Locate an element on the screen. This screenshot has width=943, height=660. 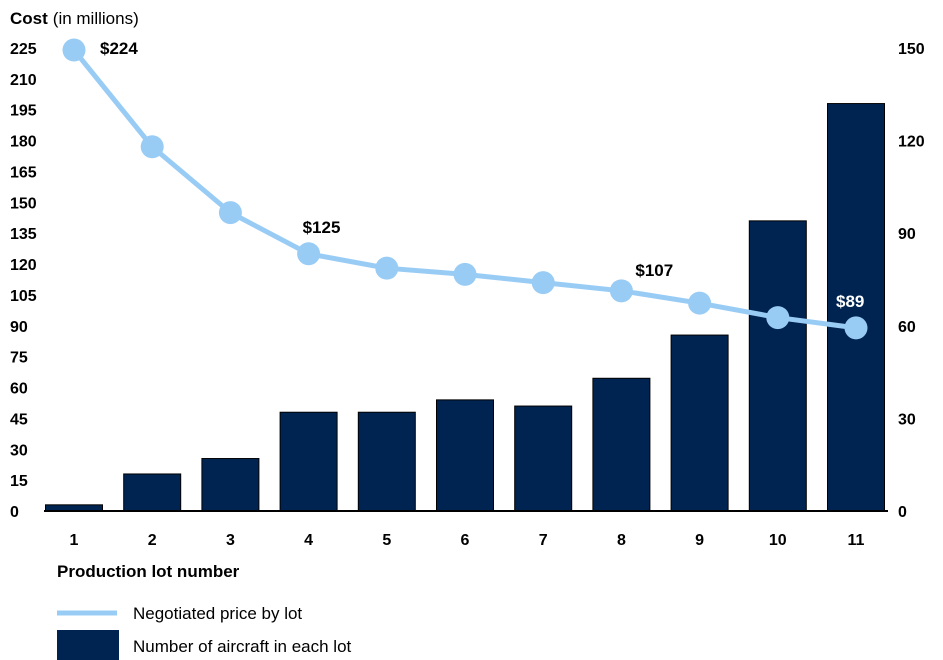
title-units: (in millions) is located at coordinates (96, 18).